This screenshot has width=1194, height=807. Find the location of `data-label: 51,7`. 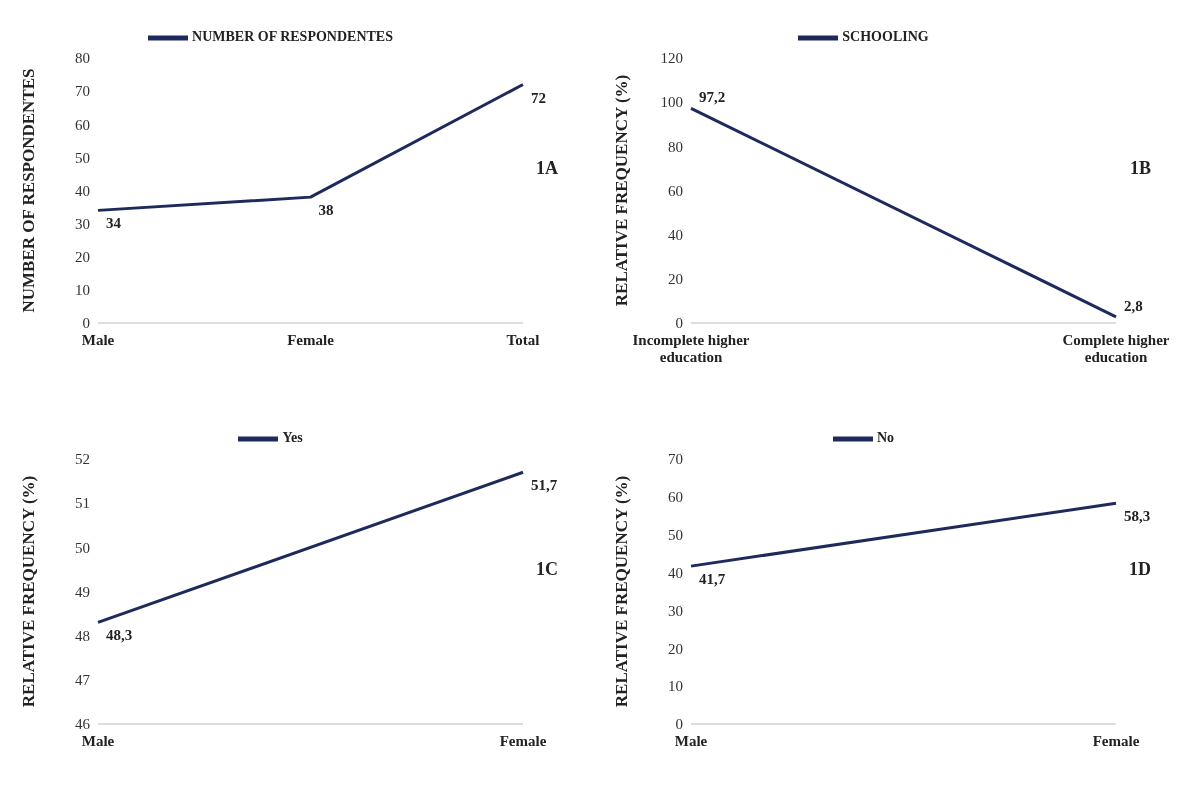

data-label: 51,7 is located at coordinates (544, 485).